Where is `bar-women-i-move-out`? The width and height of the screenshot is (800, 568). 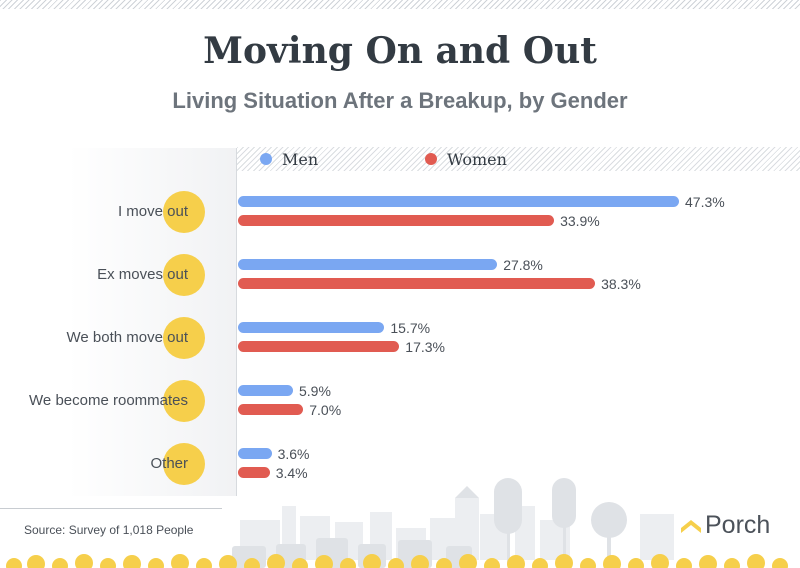 bar-women-i-move-out is located at coordinates (396, 220).